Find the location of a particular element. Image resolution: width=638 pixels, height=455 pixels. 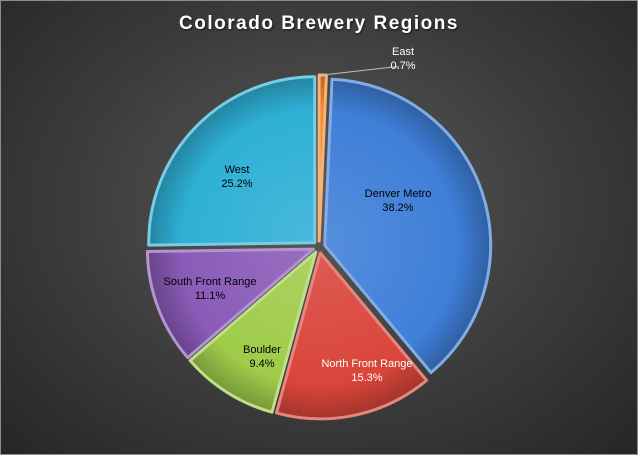

pie-slice-boulder is located at coordinates (253, 332).